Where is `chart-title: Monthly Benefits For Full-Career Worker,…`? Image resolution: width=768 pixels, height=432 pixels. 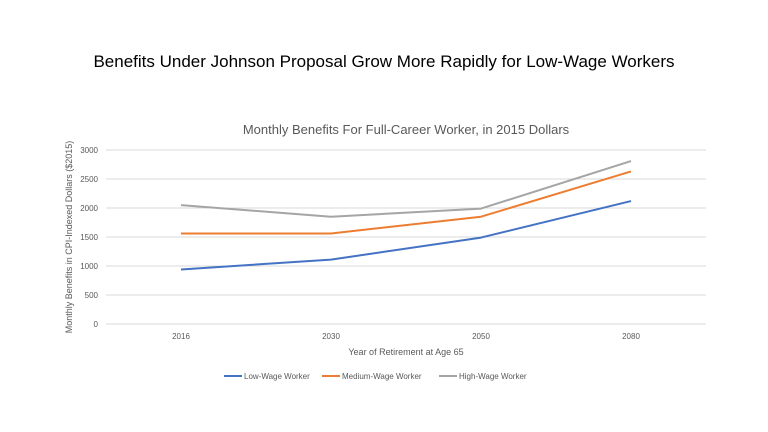 chart-title: Monthly Benefits For Full-Career Worker,… is located at coordinates (406, 129).